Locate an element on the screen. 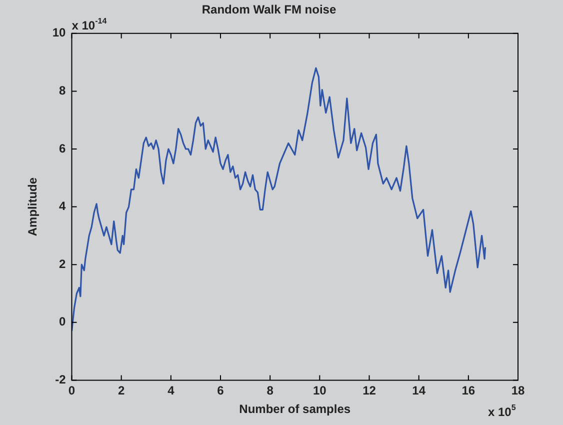 The width and height of the screenshot is (563, 425). x-tick-label: 6 is located at coordinates (220, 391).